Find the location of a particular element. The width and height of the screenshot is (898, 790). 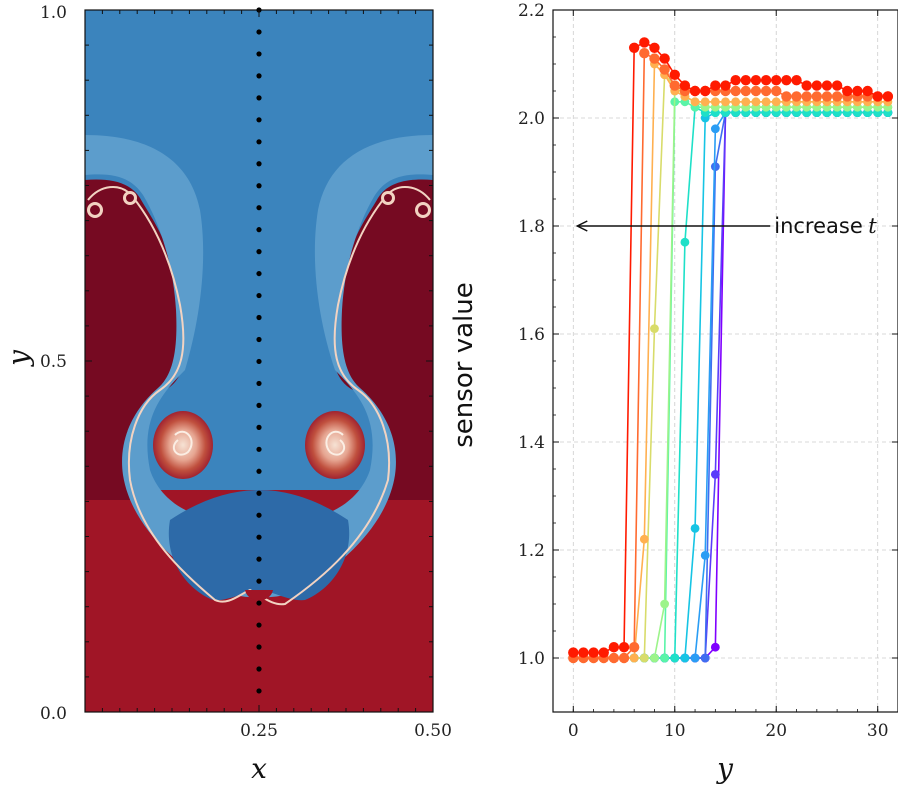

x-axis-label: y is located at coordinates (724, 768).